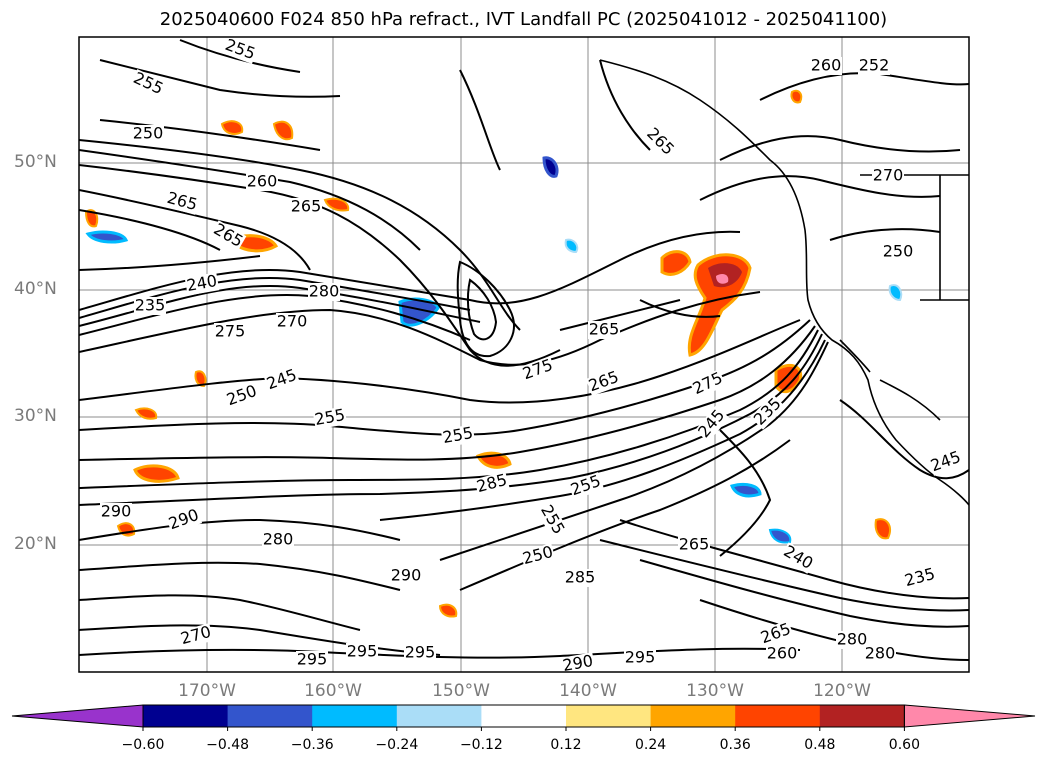 Image resolution: width=1047 pixels, height=765 pixels. I want to click on colorbar-tick-label: 0.60, so click(904, 745).